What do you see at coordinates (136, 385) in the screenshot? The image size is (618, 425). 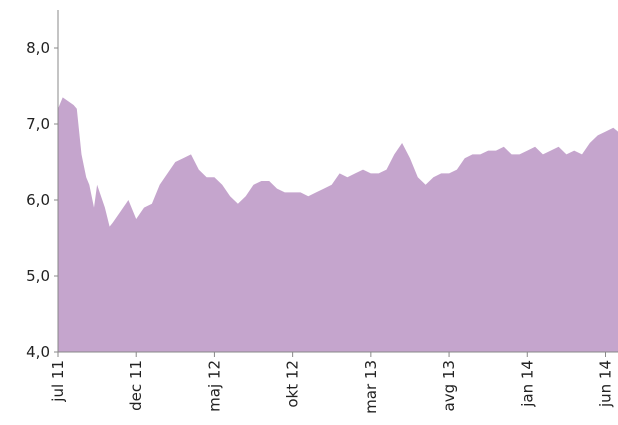 I see `x-tick-label: dec 11` at bounding box center [136, 385].